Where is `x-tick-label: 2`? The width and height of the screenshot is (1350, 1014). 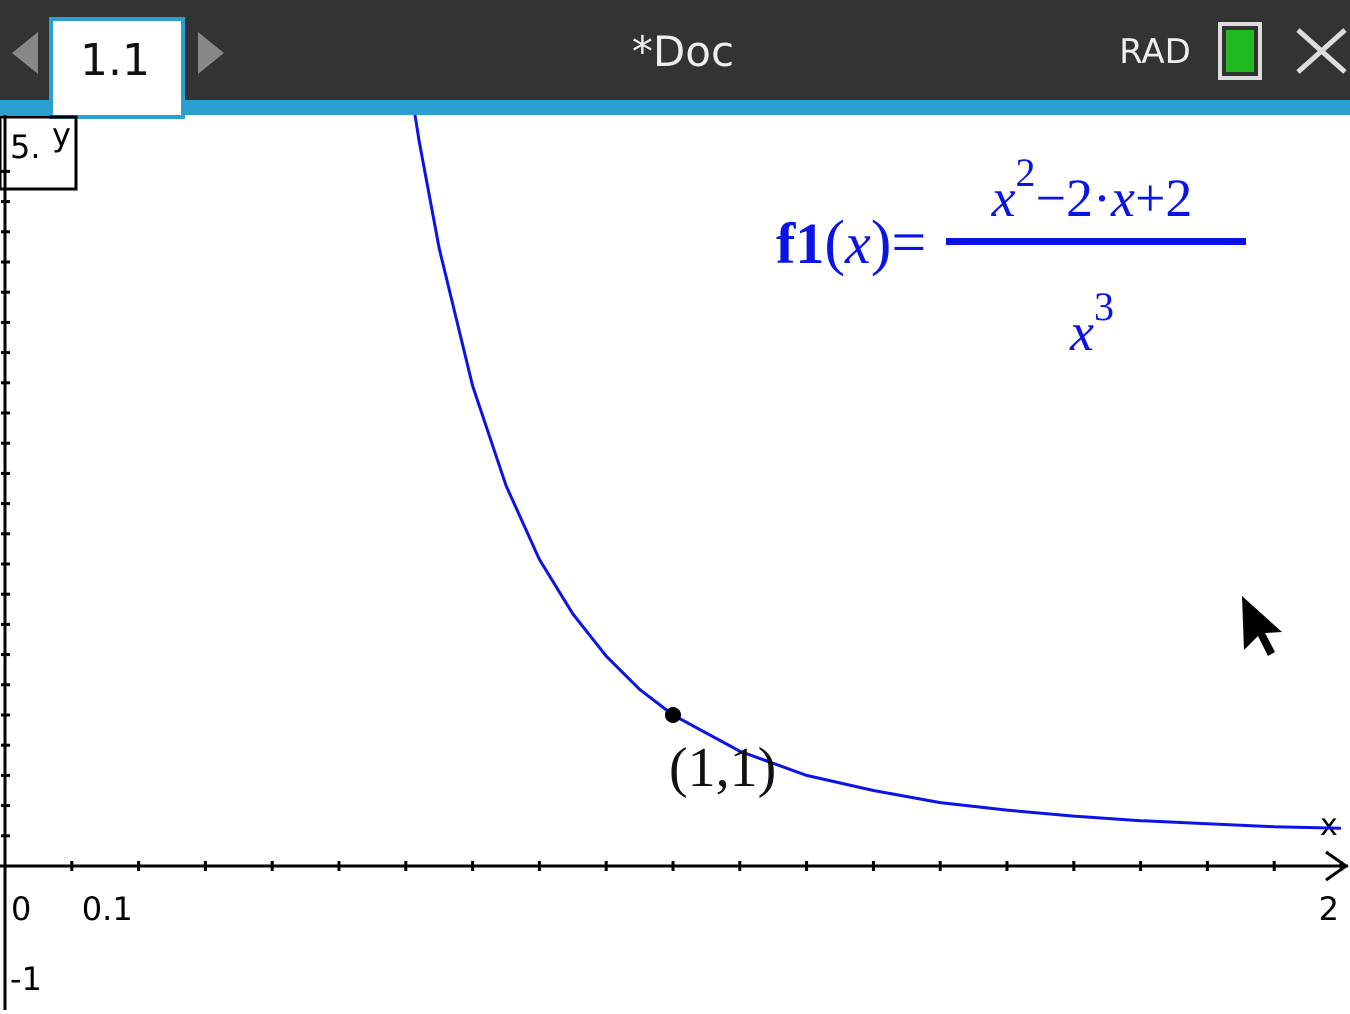 x-tick-label: 2 is located at coordinates (1329, 909).